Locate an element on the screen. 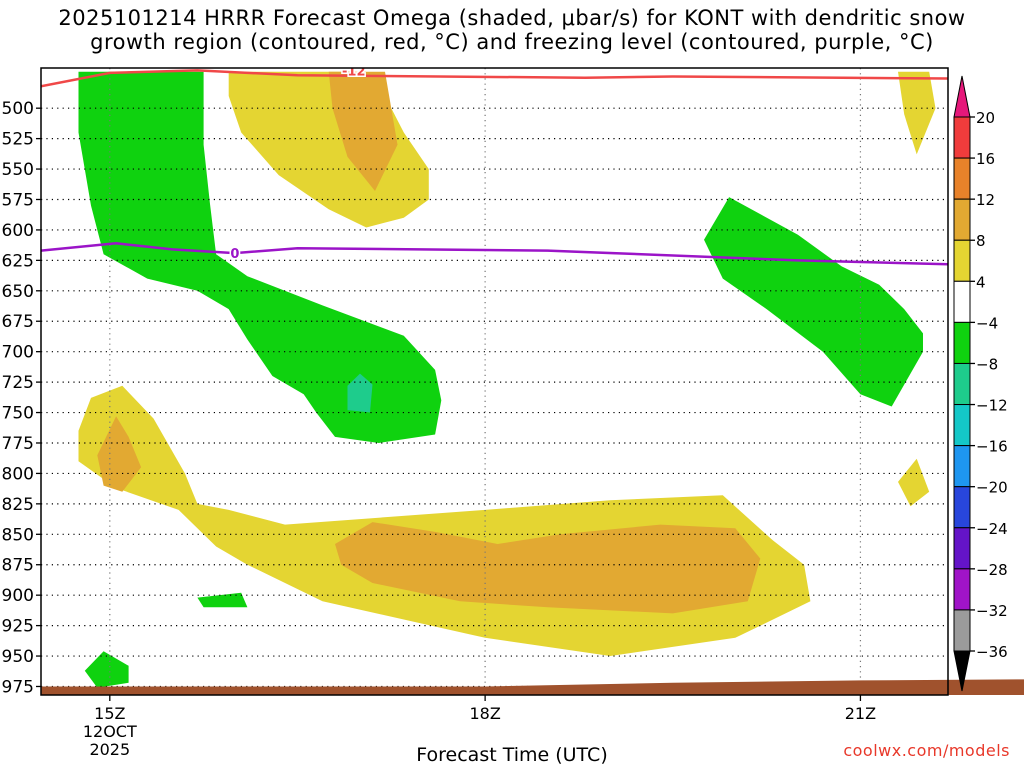  y-tick-label-875: 875 is located at coordinates (18, 566).